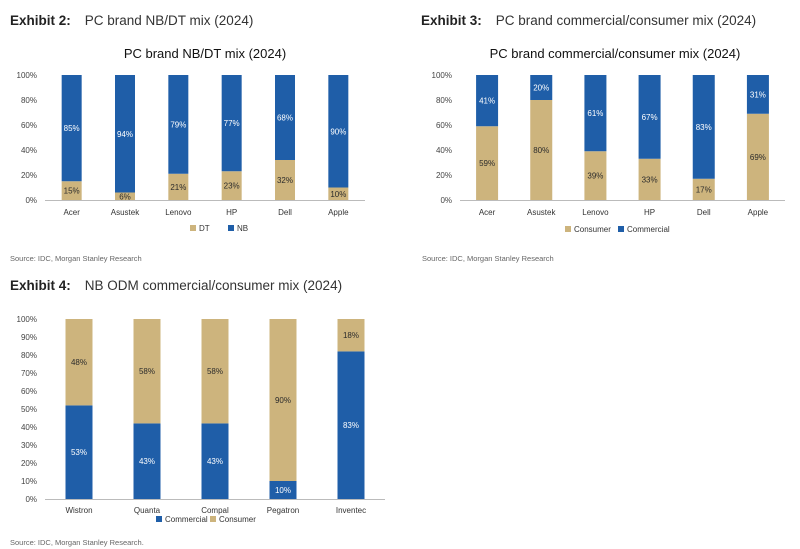  I want to click on c3-data-label: 18%, so click(351, 335).